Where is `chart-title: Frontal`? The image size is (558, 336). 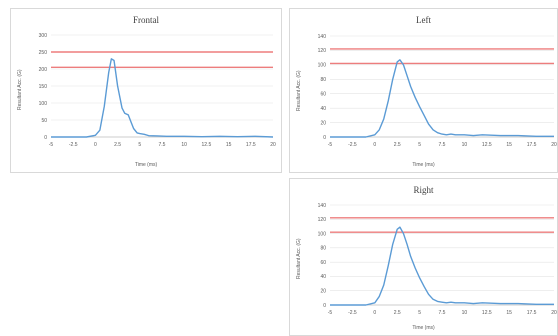 chart-title: Frontal is located at coordinates (146, 20).